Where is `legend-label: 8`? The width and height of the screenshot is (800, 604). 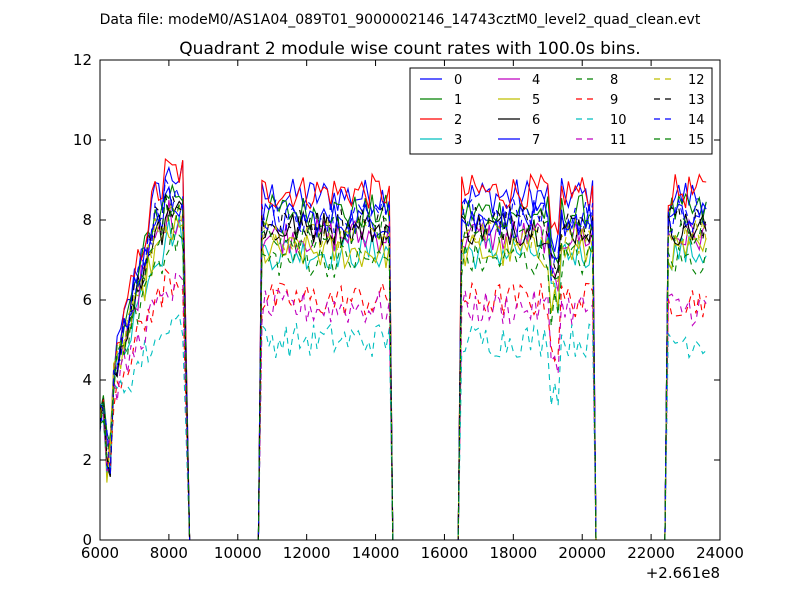 legend-label: 8 is located at coordinates (614, 80).